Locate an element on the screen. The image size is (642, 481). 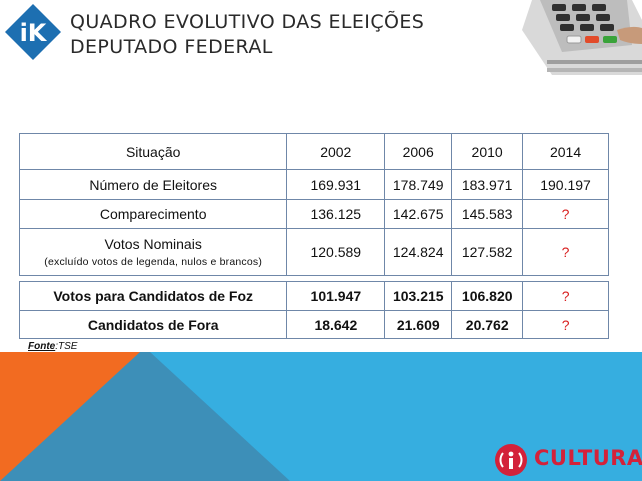
ik-logo: iK is located at coordinates (33, 32).